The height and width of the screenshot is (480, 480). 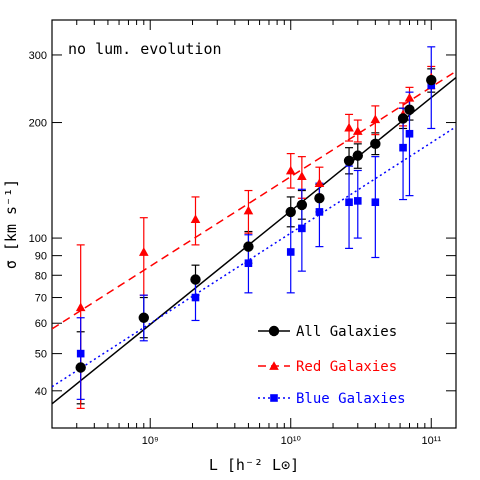 I want to click on legend-label: Red Galaxies, so click(x=346, y=367).